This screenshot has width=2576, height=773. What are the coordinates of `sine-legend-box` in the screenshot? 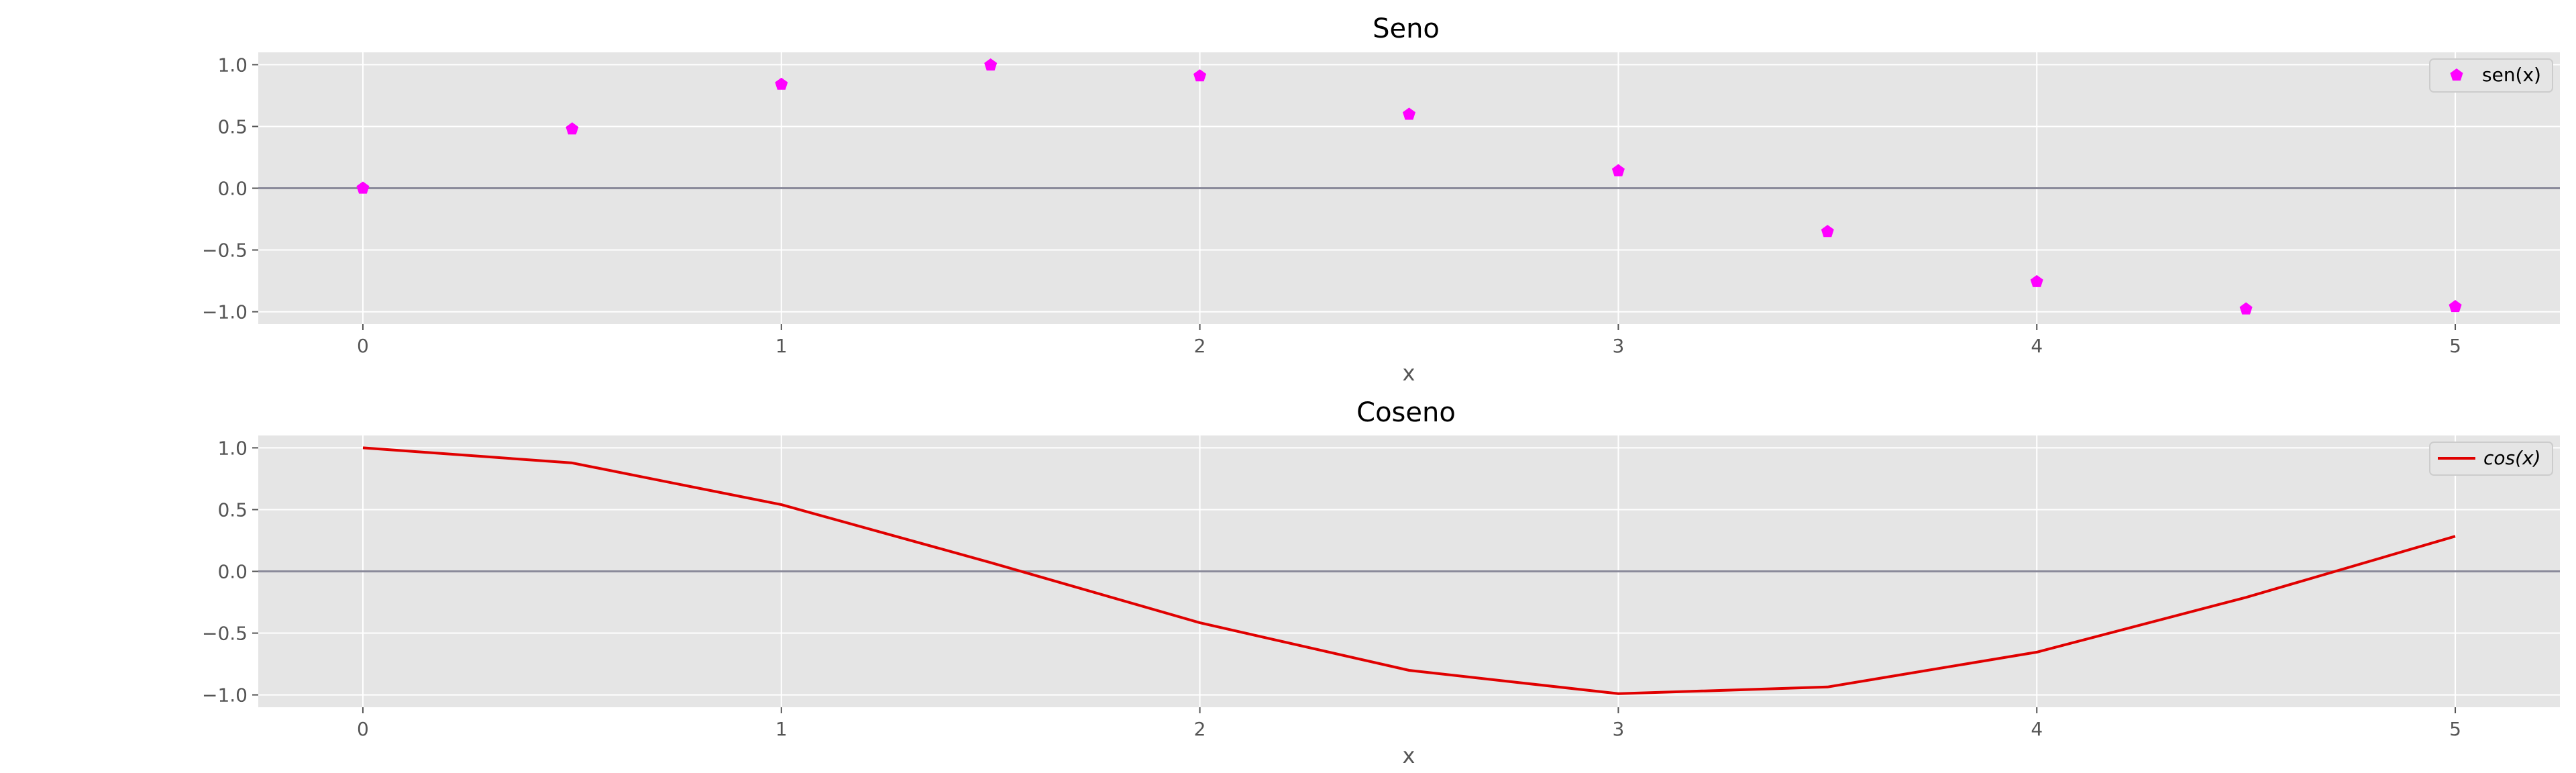 It's located at (2491, 75).